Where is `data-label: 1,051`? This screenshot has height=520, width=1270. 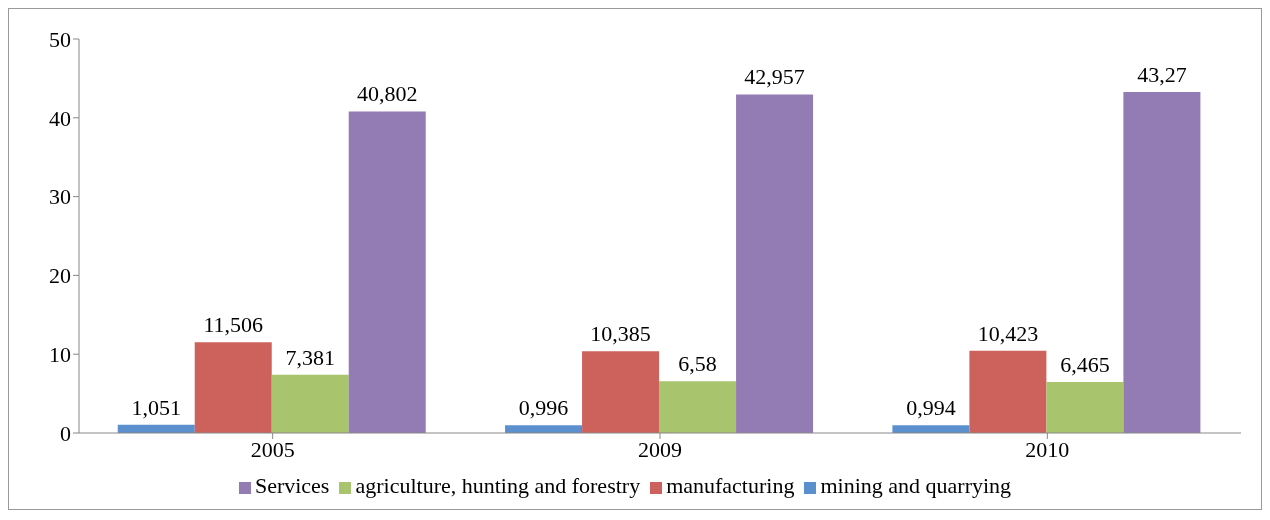
data-label: 1,051 is located at coordinates (156, 407).